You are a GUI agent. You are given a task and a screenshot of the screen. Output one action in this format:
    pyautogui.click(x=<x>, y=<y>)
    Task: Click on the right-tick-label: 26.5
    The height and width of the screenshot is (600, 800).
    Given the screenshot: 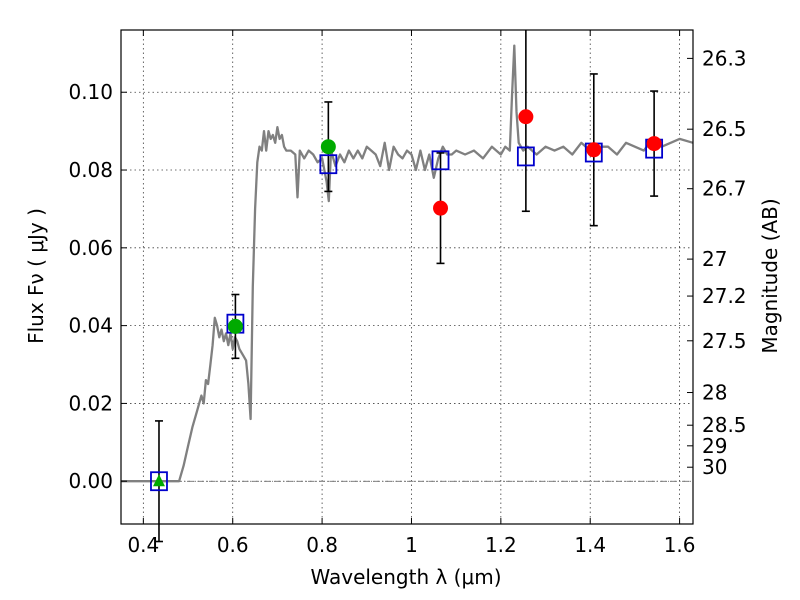 What is the action you would take?
    pyautogui.click(x=724, y=129)
    